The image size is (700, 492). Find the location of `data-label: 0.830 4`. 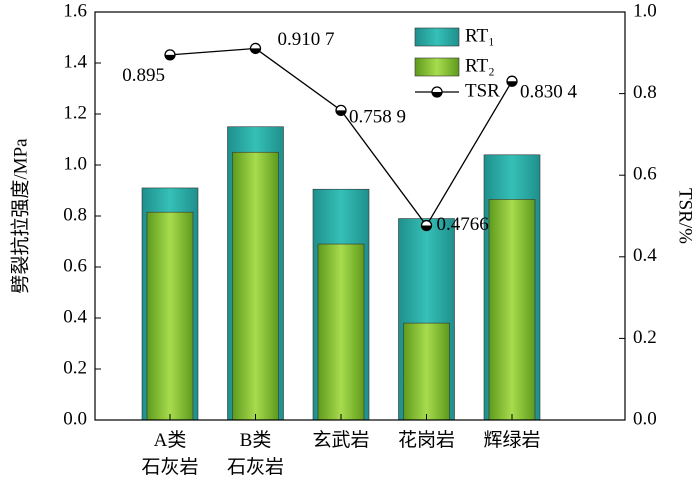

data-label: 0.830 4 is located at coordinates (549, 92).